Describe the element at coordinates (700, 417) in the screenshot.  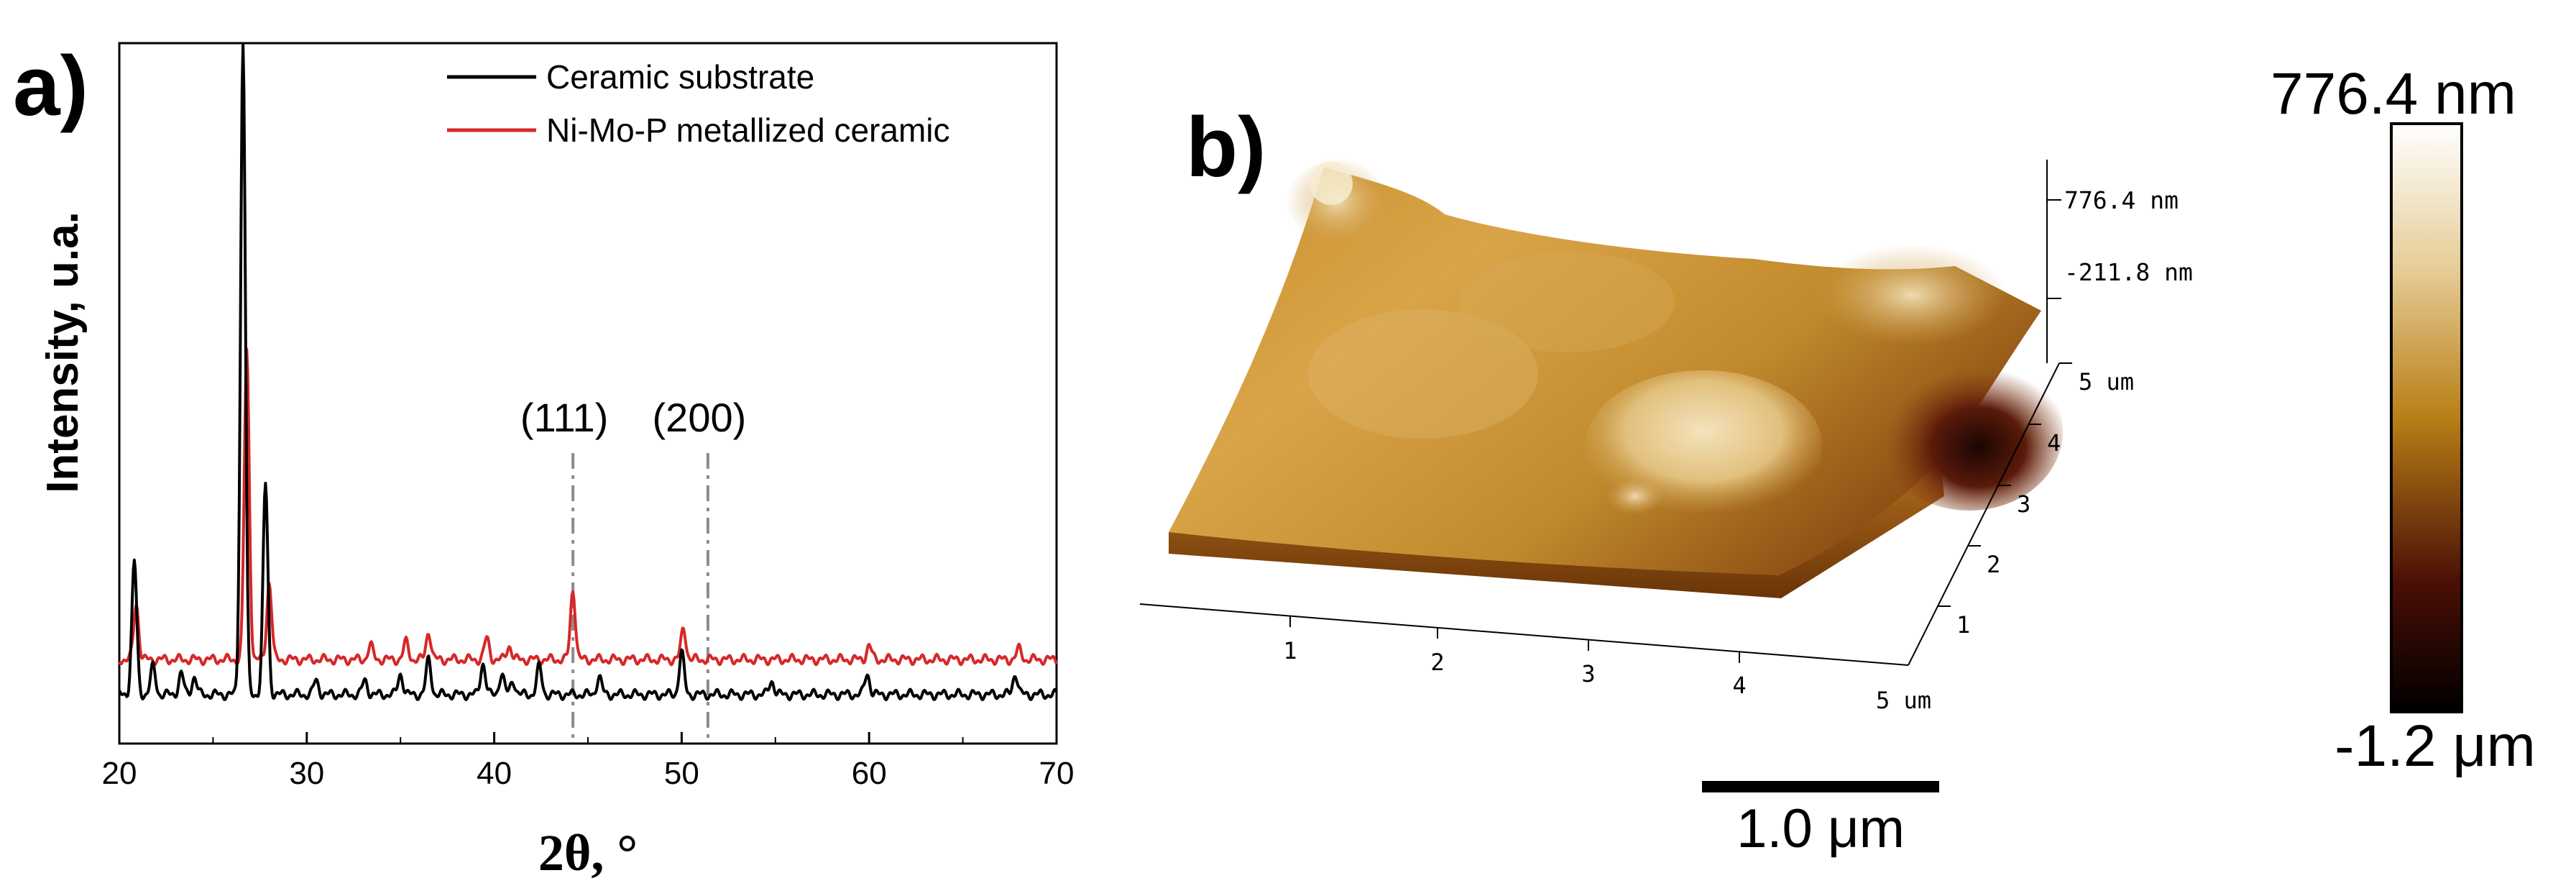
I see `reference-label-1: (200)` at that location.